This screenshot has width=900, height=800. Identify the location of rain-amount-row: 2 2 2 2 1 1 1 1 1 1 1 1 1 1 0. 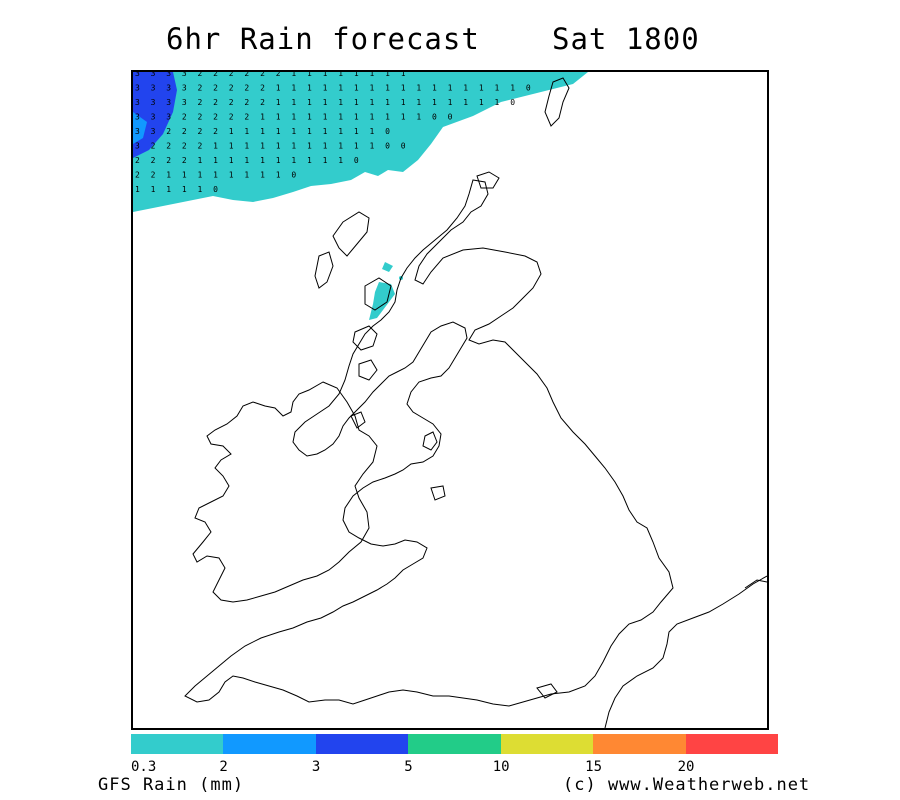
(248, 160).